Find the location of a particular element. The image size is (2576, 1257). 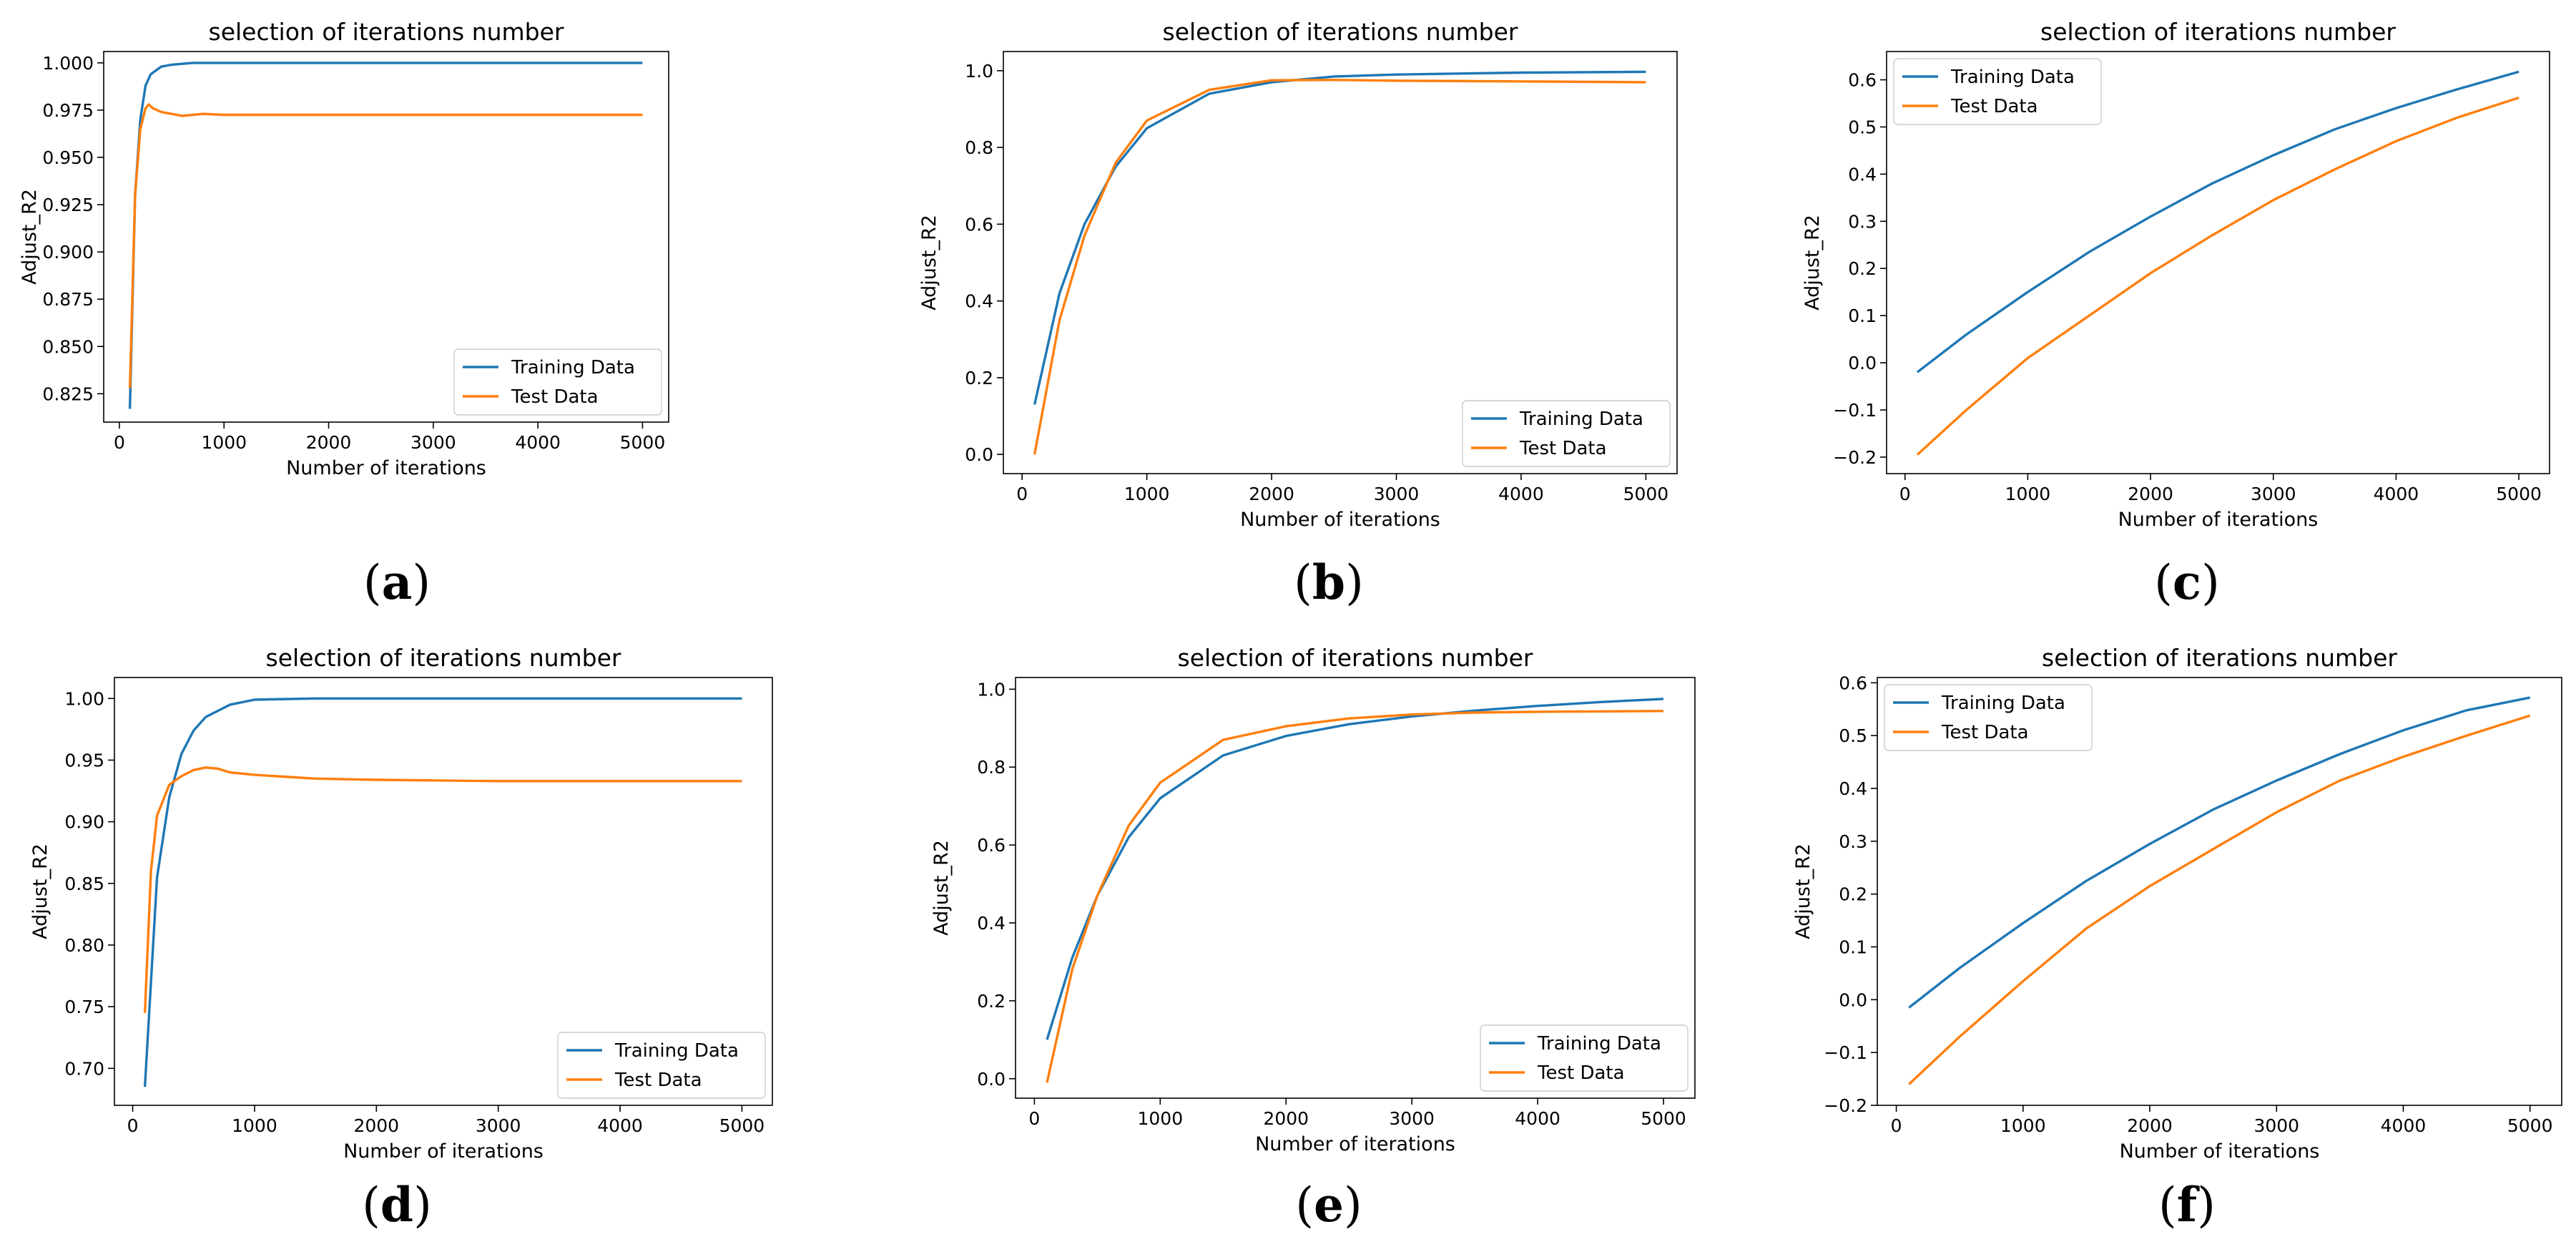

y-tick-label: 0.95 is located at coordinates (84, 760).